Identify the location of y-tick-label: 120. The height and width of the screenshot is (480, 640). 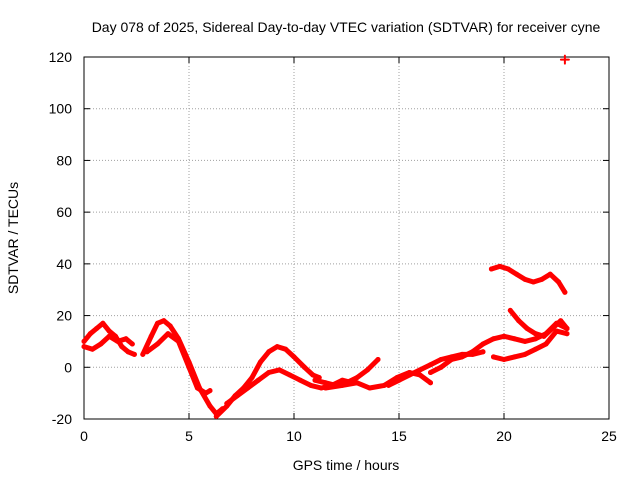
(61, 57).